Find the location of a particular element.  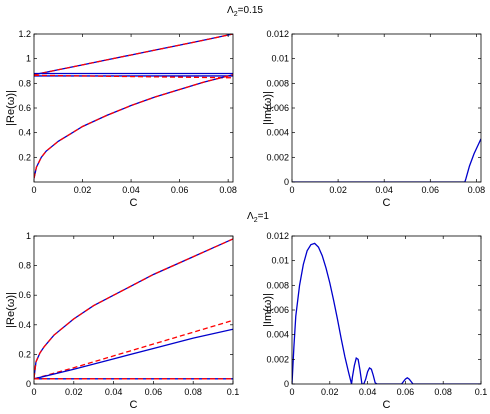

title-top-symbol: Λ is located at coordinates (230, 10).